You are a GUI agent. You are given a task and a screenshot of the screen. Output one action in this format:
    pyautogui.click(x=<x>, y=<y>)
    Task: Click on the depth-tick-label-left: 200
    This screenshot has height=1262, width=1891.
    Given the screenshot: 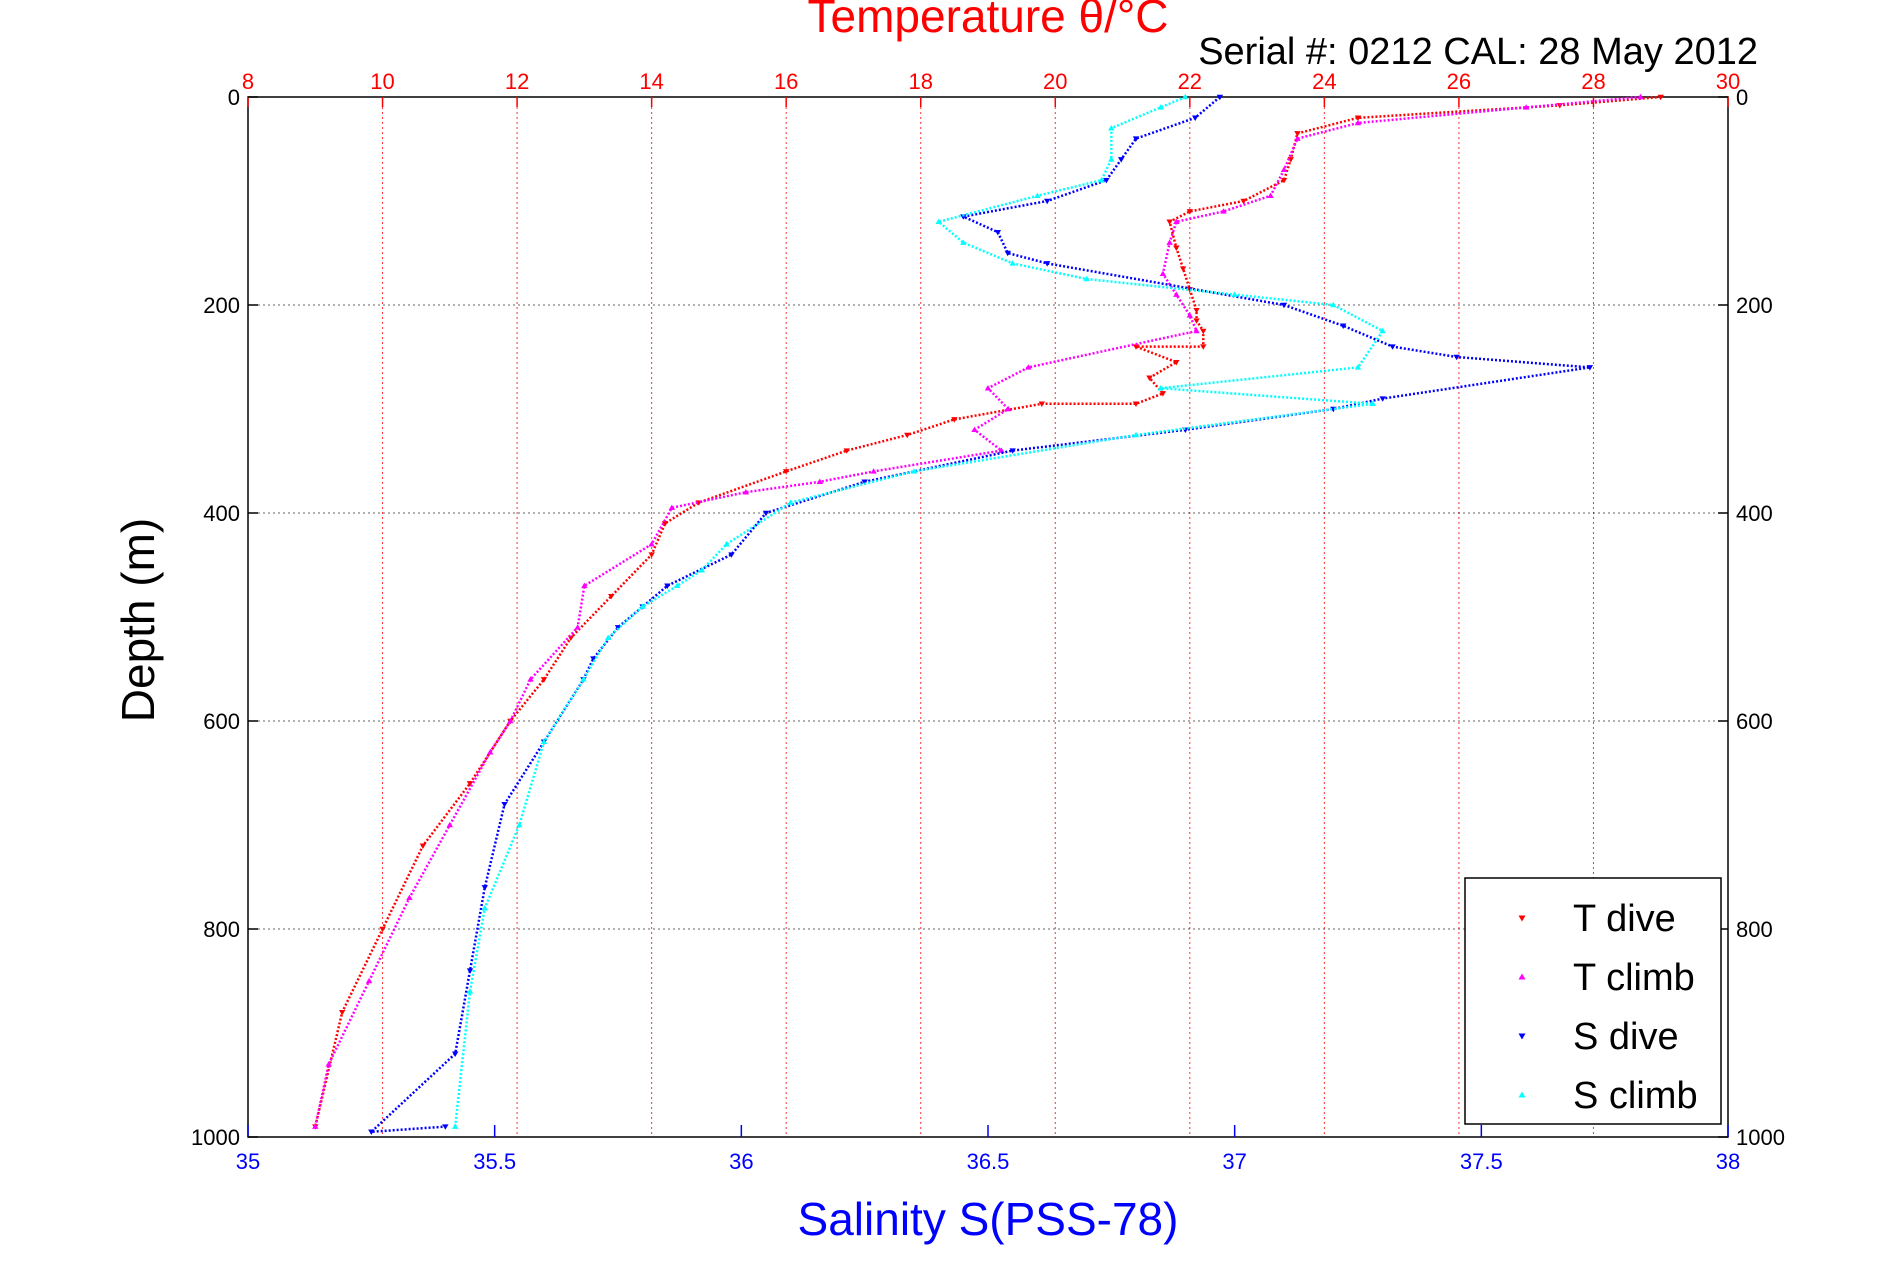 What is the action you would take?
    pyautogui.click(x=221, y=305)
    